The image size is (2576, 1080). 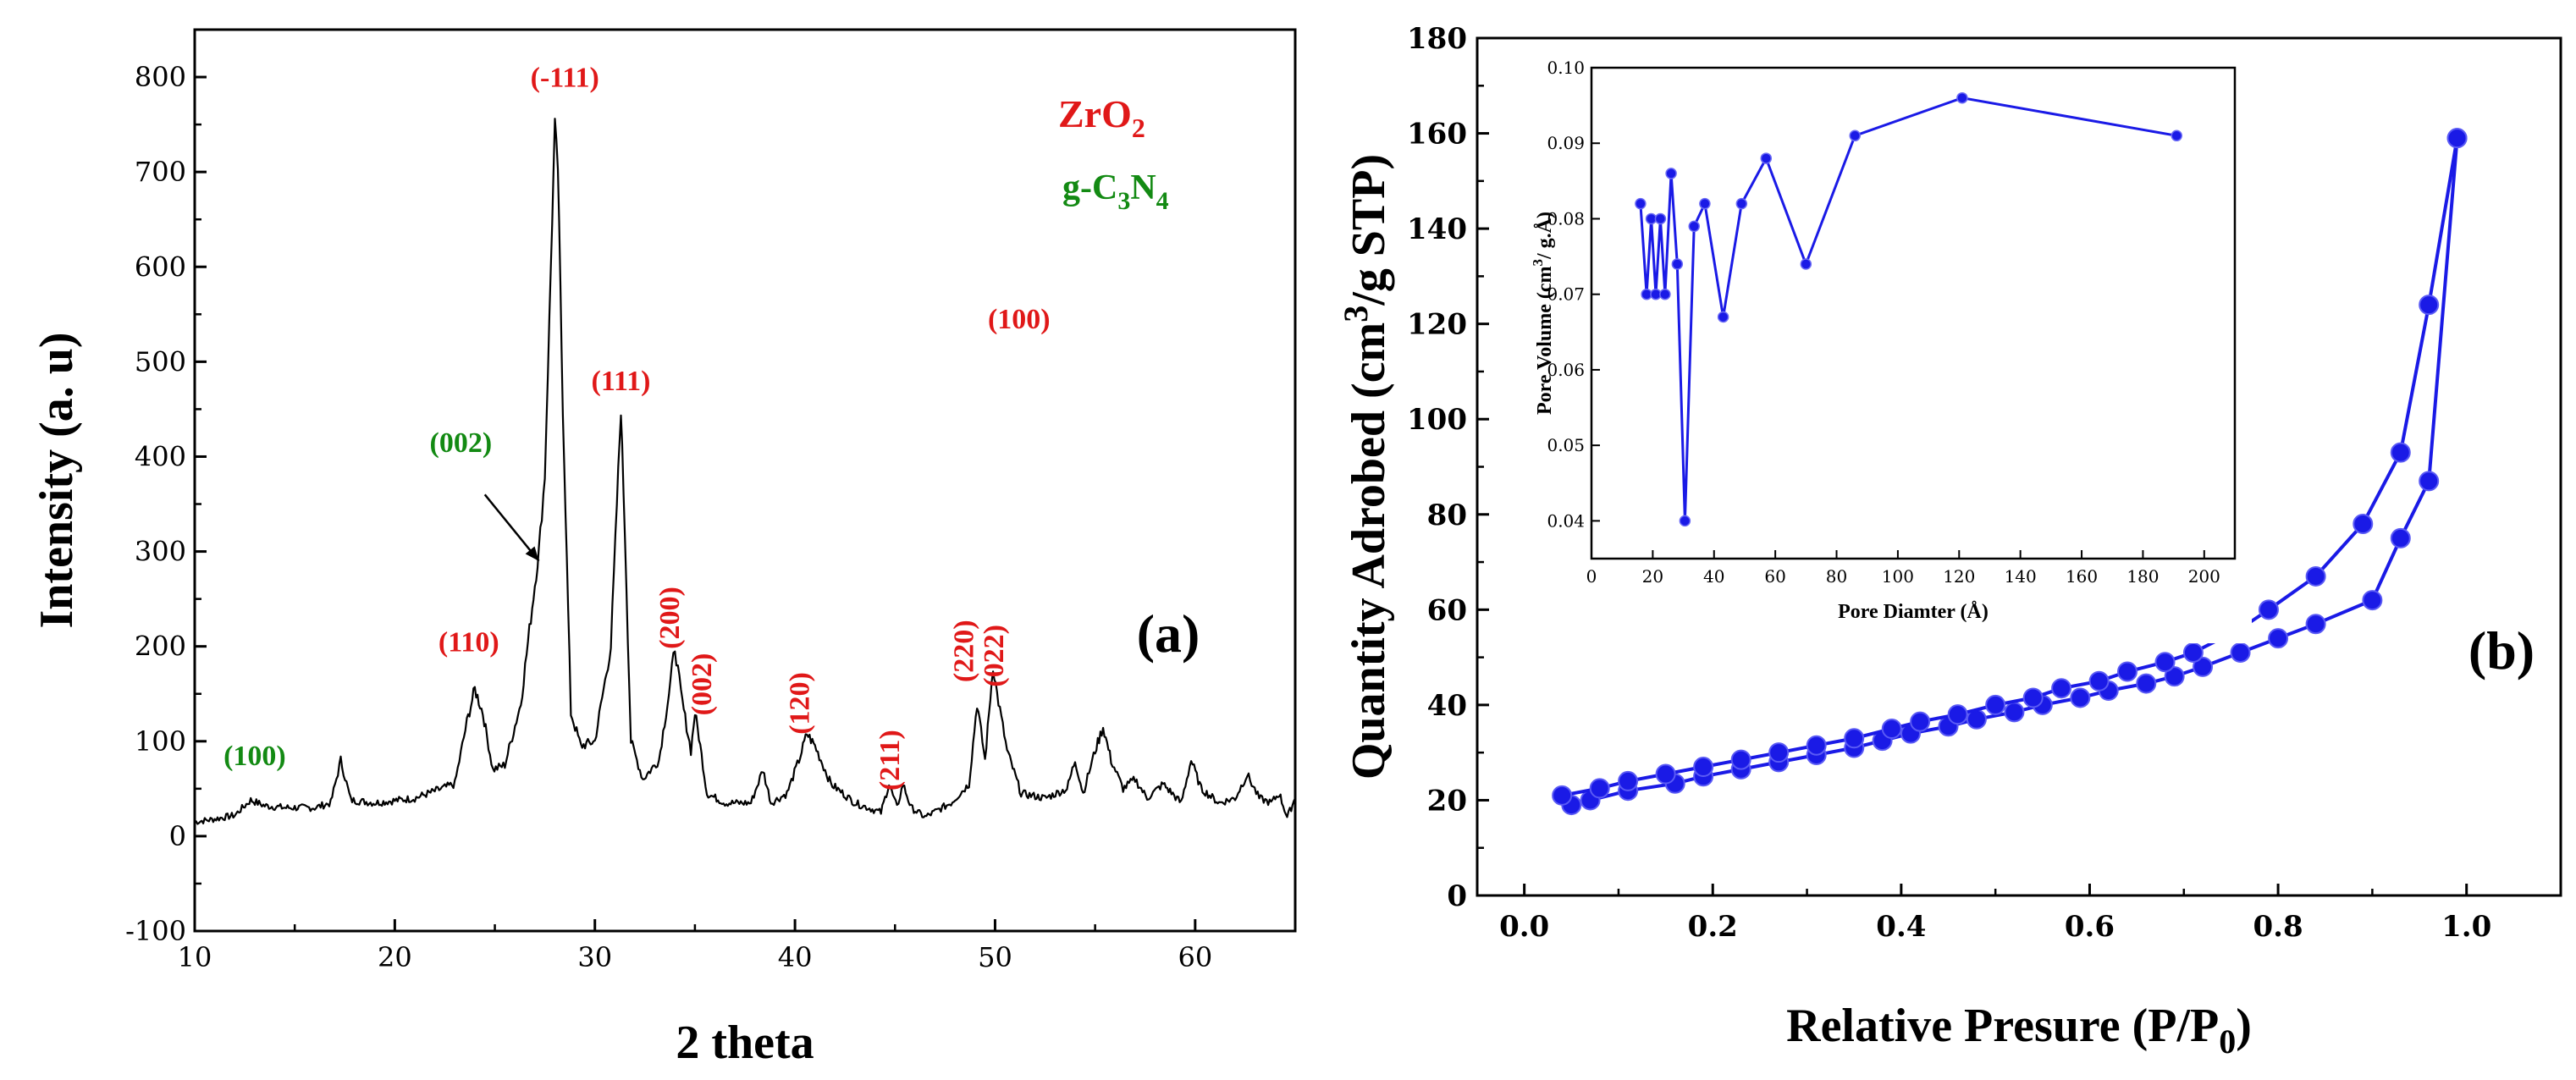 What do you see at coordinates (1653, 576) in the screenshot?
I see `inset-x-tick-label: 20` at bounding box center [1653, 576].